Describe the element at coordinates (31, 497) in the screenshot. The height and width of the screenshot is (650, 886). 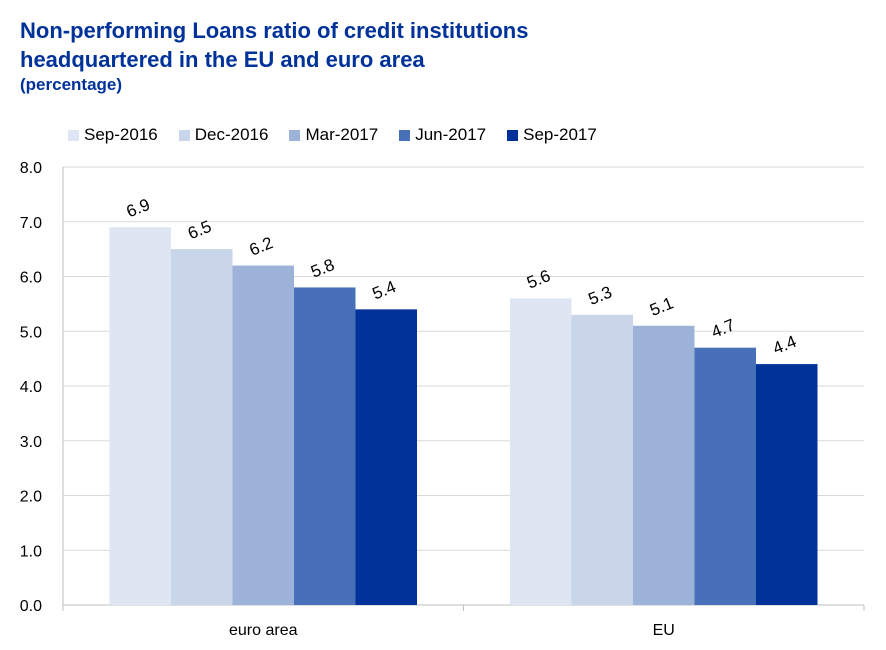
I see `y-tick-label: 2.0` at that location.